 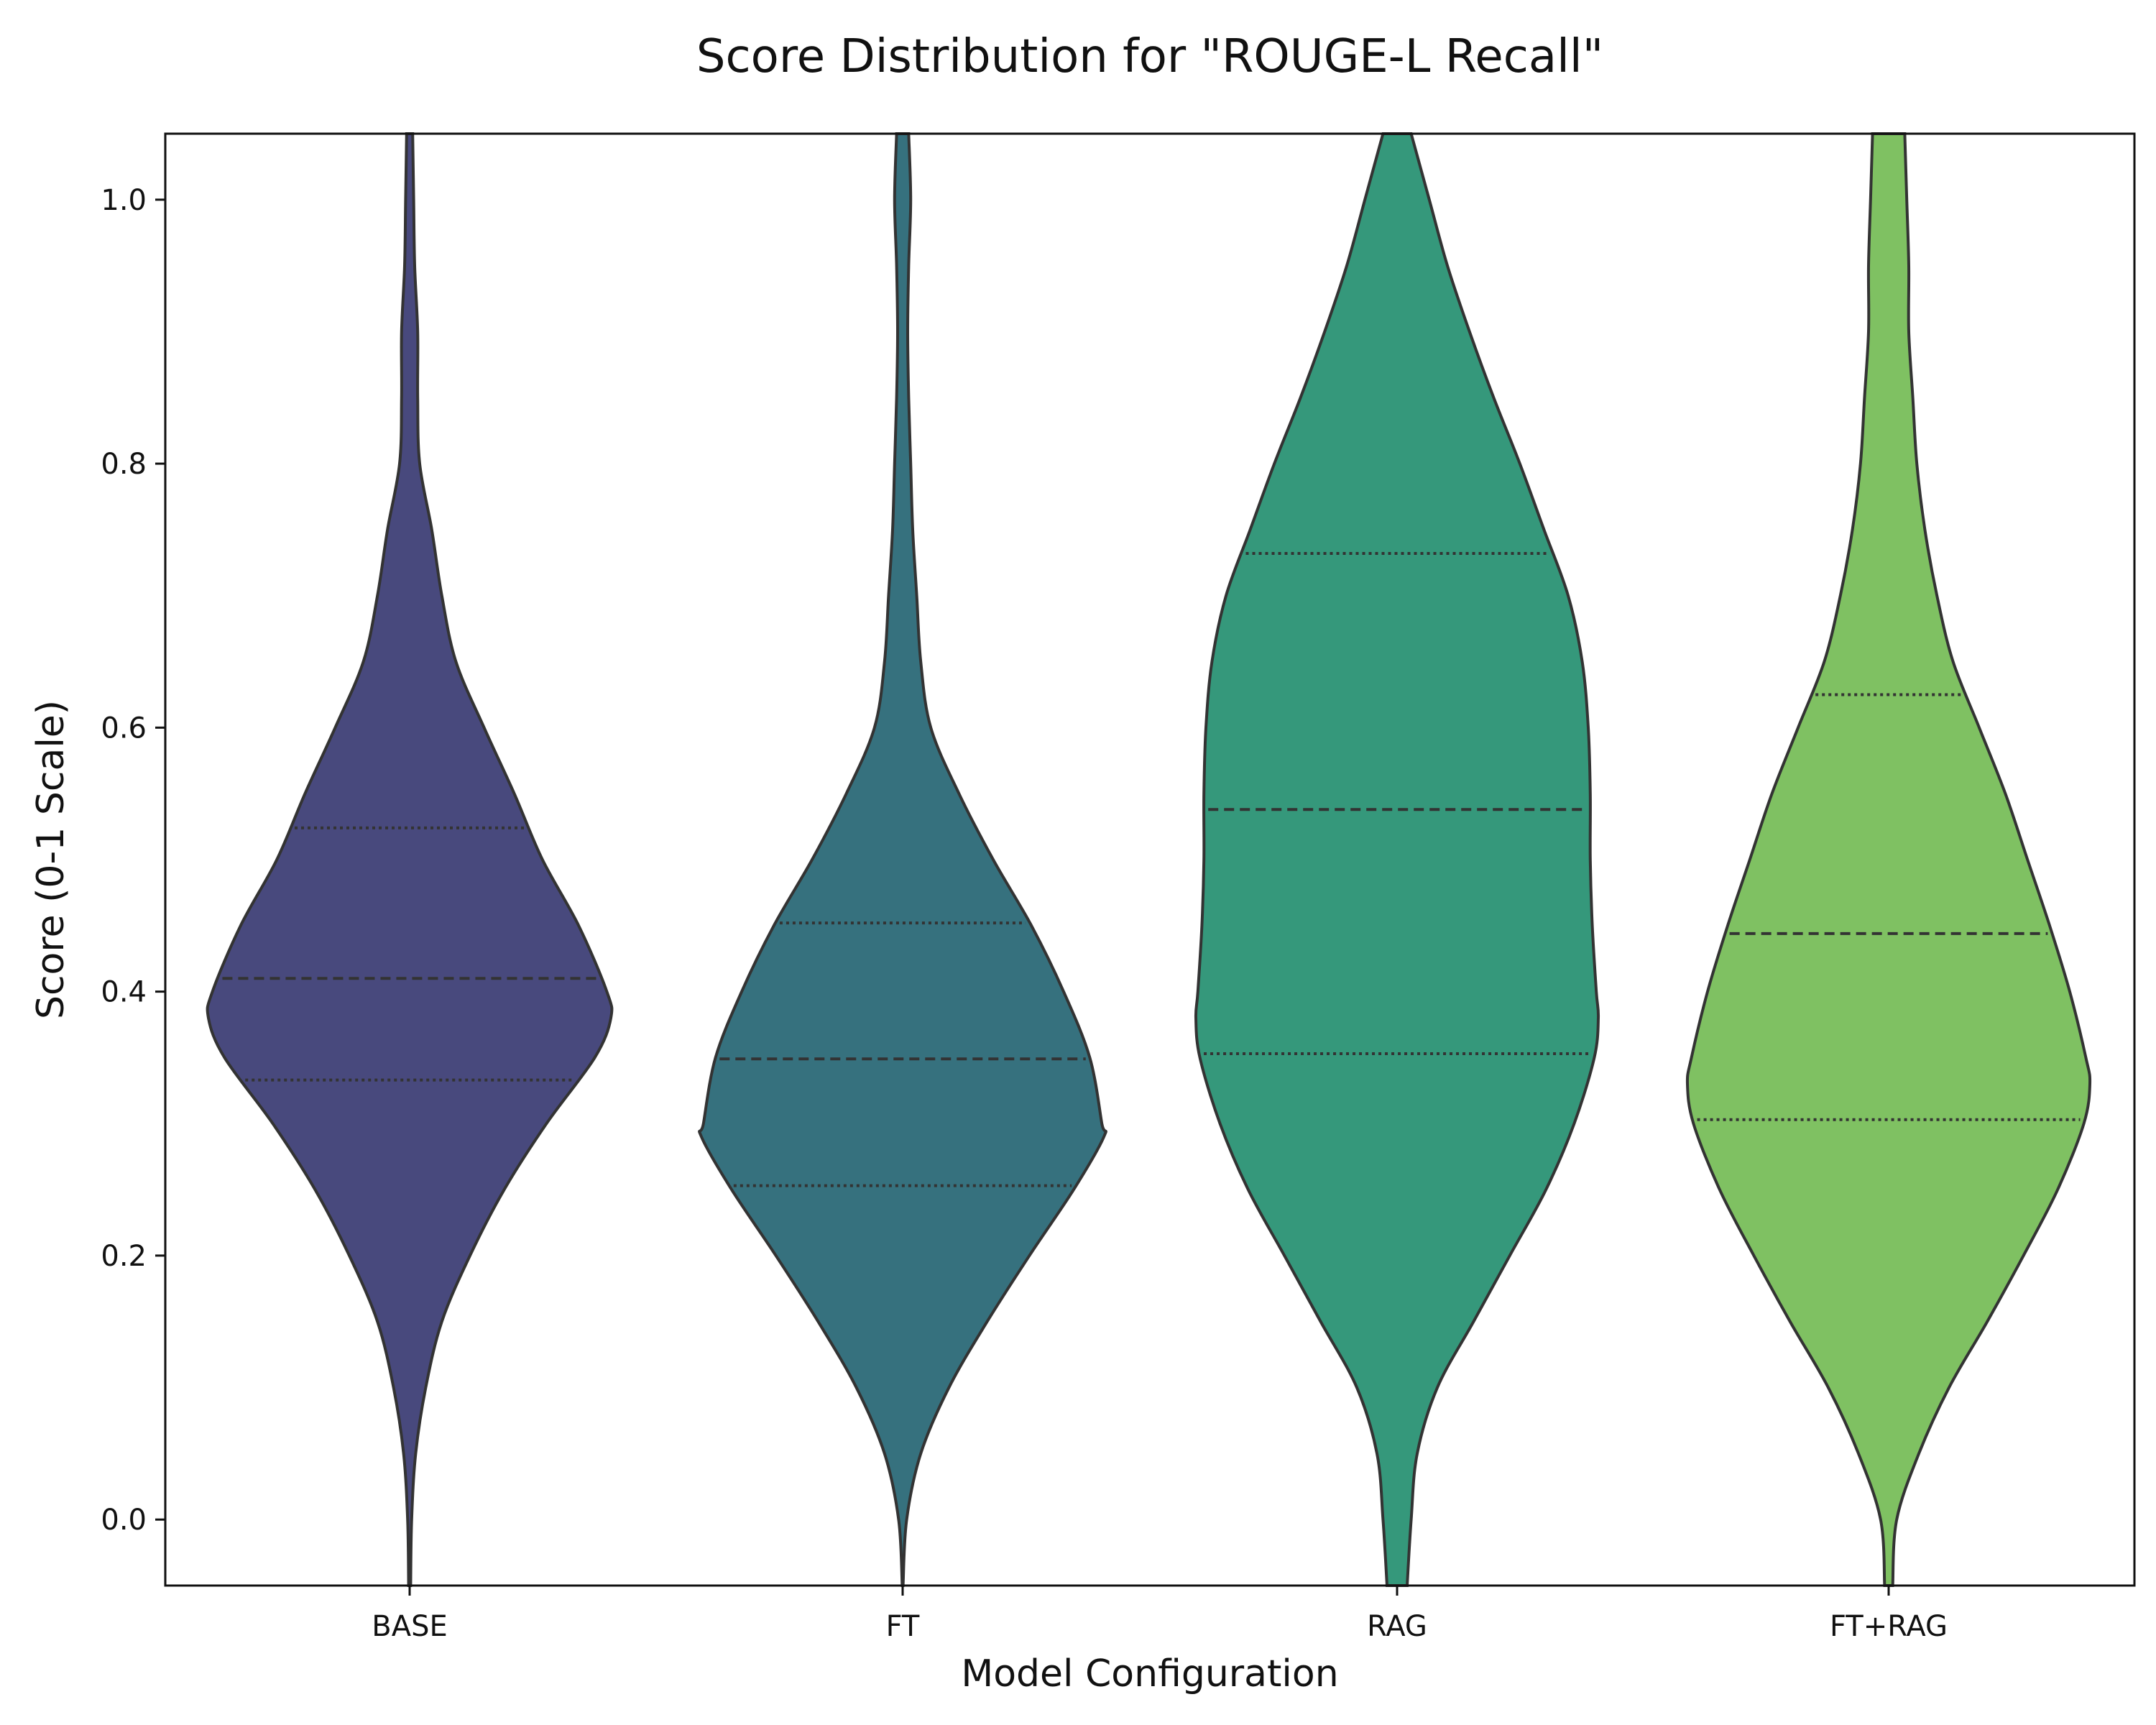 What do you see at coordinates (51, 859) in the screenshot?
I see `y-axis-label: Score (0-1 Scale)` at bounding box center [51, 859].